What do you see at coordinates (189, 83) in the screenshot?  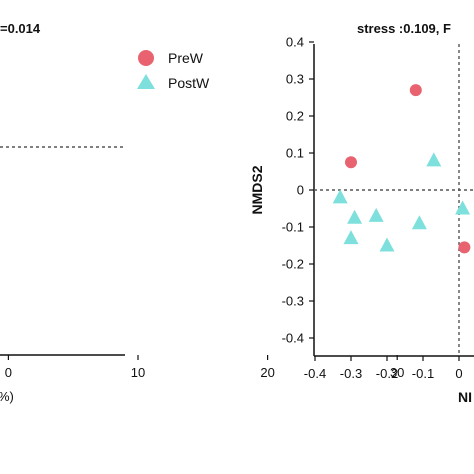 I see `legend-postw-label: PostW` at bounding box center [189, 83].